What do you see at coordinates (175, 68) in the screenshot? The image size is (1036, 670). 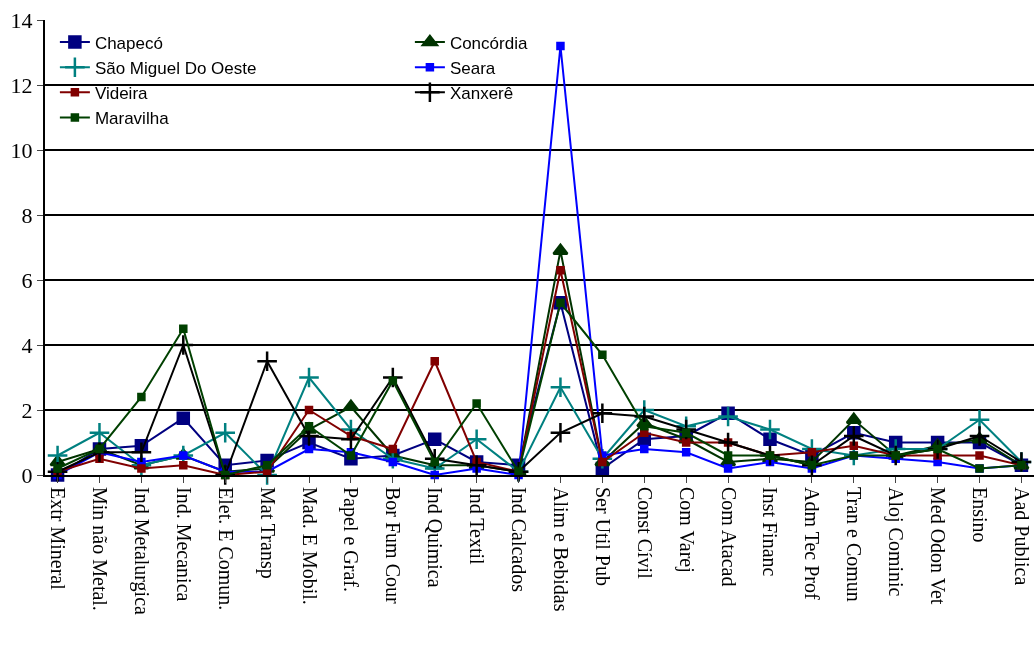 I see `legend-label: São Miguel Do Oeste` at bounding box center [175, 68].